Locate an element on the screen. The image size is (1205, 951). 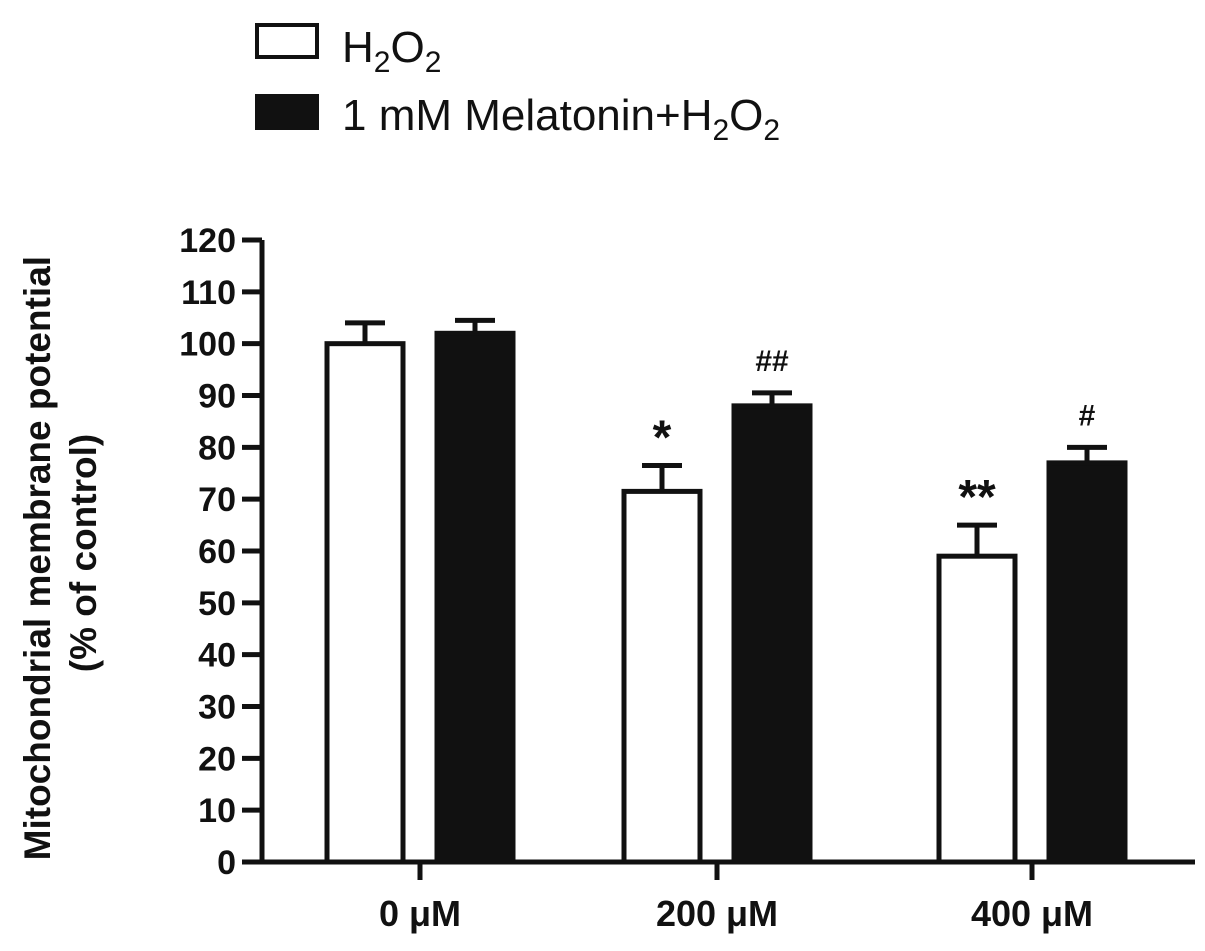
y-tick-label: 30 is located at coordinates (217, 708).